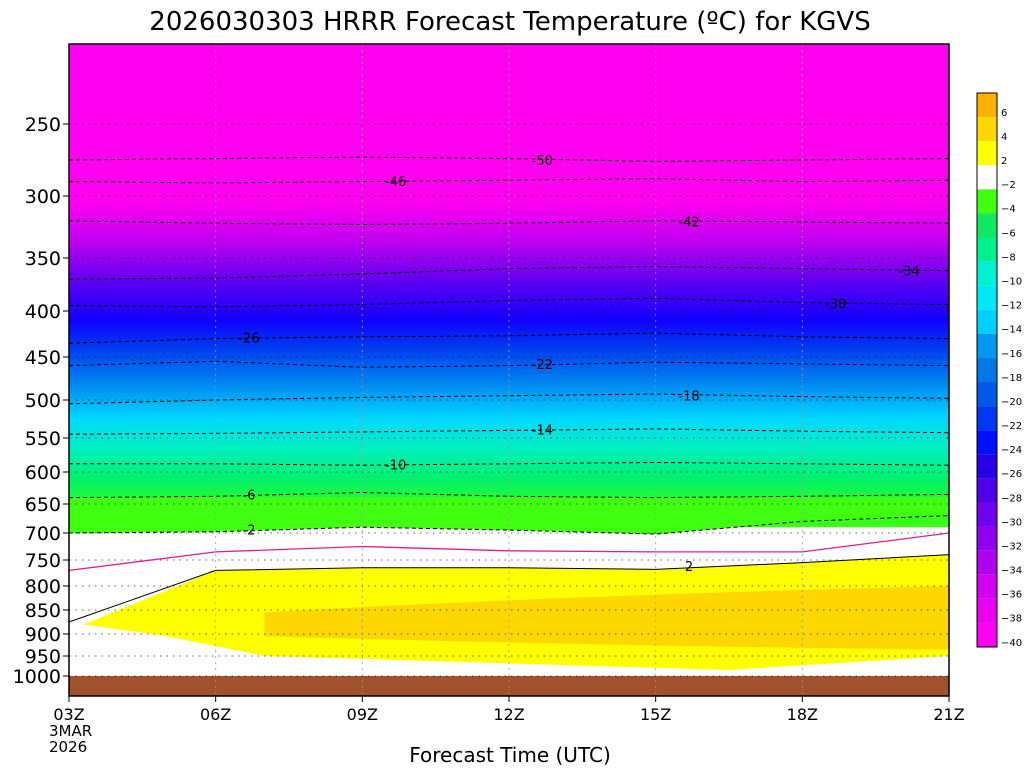 Image resolution: width=1024 pixels, height=768 pixels. I want to click on y-tick-label: 700, so click(43, 534).